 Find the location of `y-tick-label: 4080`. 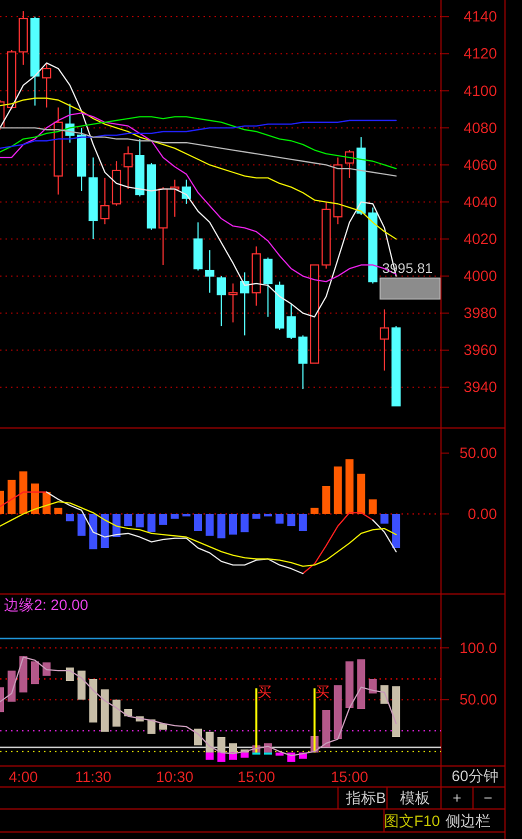

y-tick-label: 4080 is located at coordinates (480, 128).